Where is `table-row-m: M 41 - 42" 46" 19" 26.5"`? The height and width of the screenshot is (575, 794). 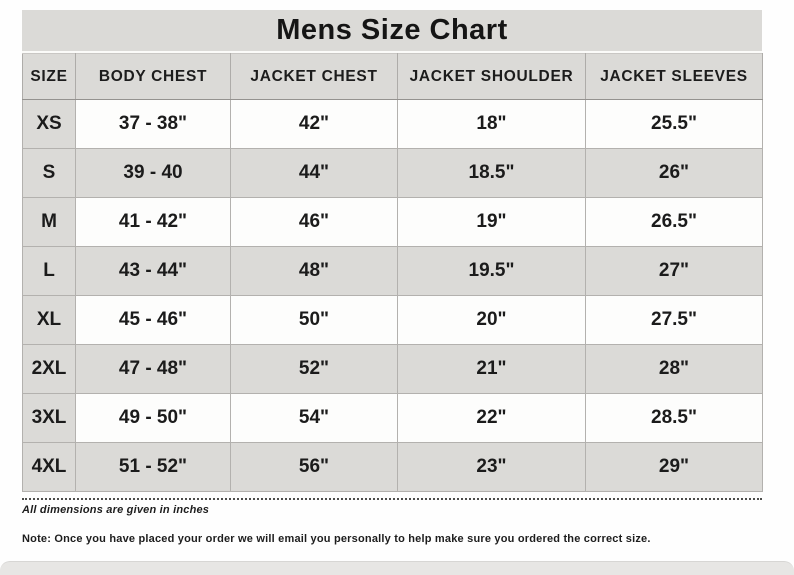
table-row-m: M 41 - 42" 46" 19" 26.5" is located at coordinates (392, 222).